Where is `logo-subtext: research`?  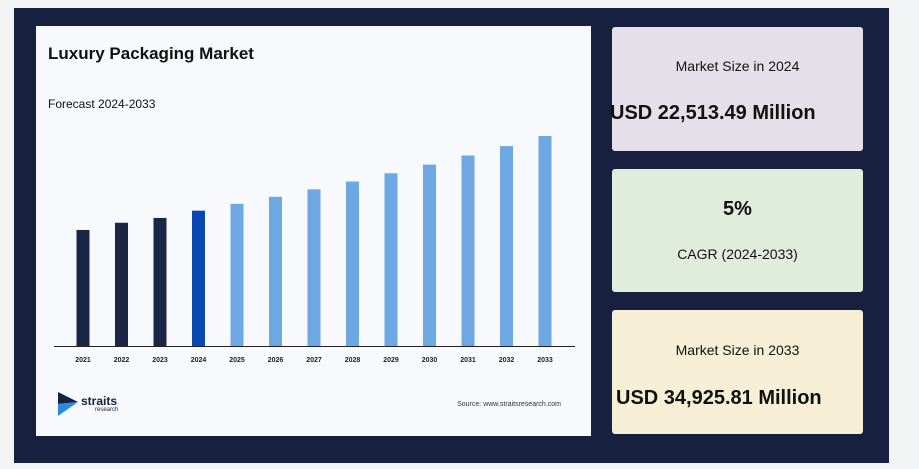
logo-subtext: research is located at coordinates (107, 410).